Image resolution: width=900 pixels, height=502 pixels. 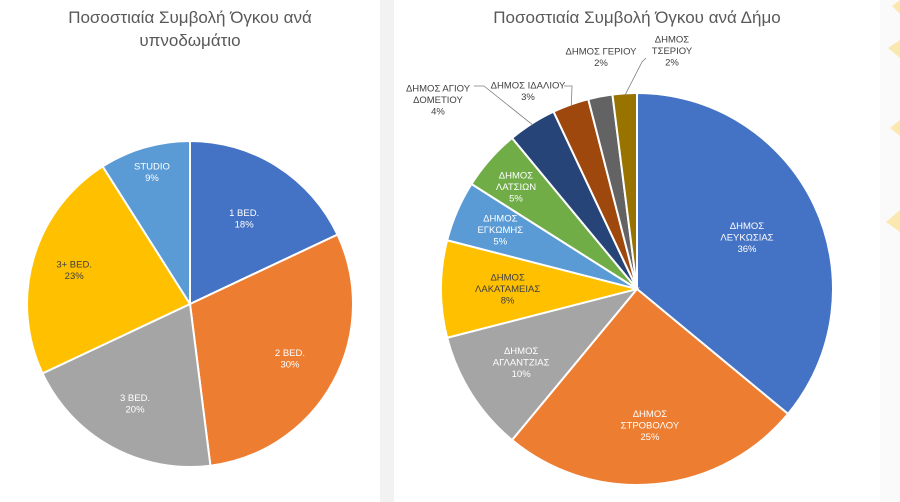 What do you see at coordinates (500, 230) in the screenshot?
I see `municipality-label-4: ΔΗΜΟΣ ΕΓΚΩΜΗΣ 5%` at bounding box center [500, 230].